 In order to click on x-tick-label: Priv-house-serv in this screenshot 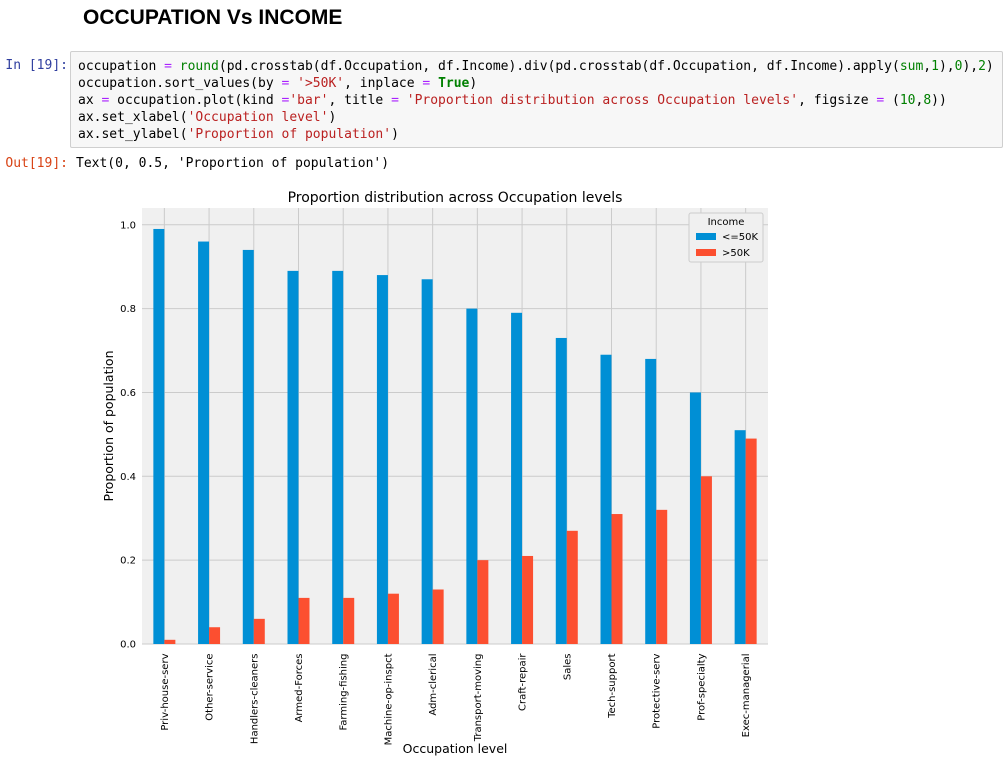, I will do `click(165, 691)`.